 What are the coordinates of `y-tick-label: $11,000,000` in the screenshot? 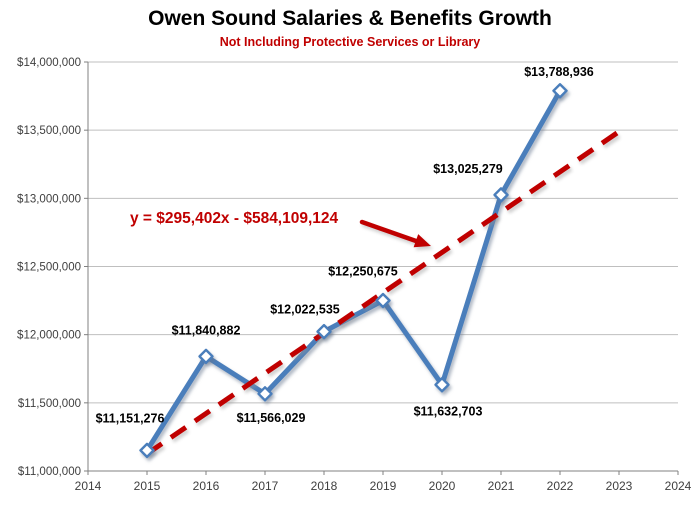 It's located at (49, 472).